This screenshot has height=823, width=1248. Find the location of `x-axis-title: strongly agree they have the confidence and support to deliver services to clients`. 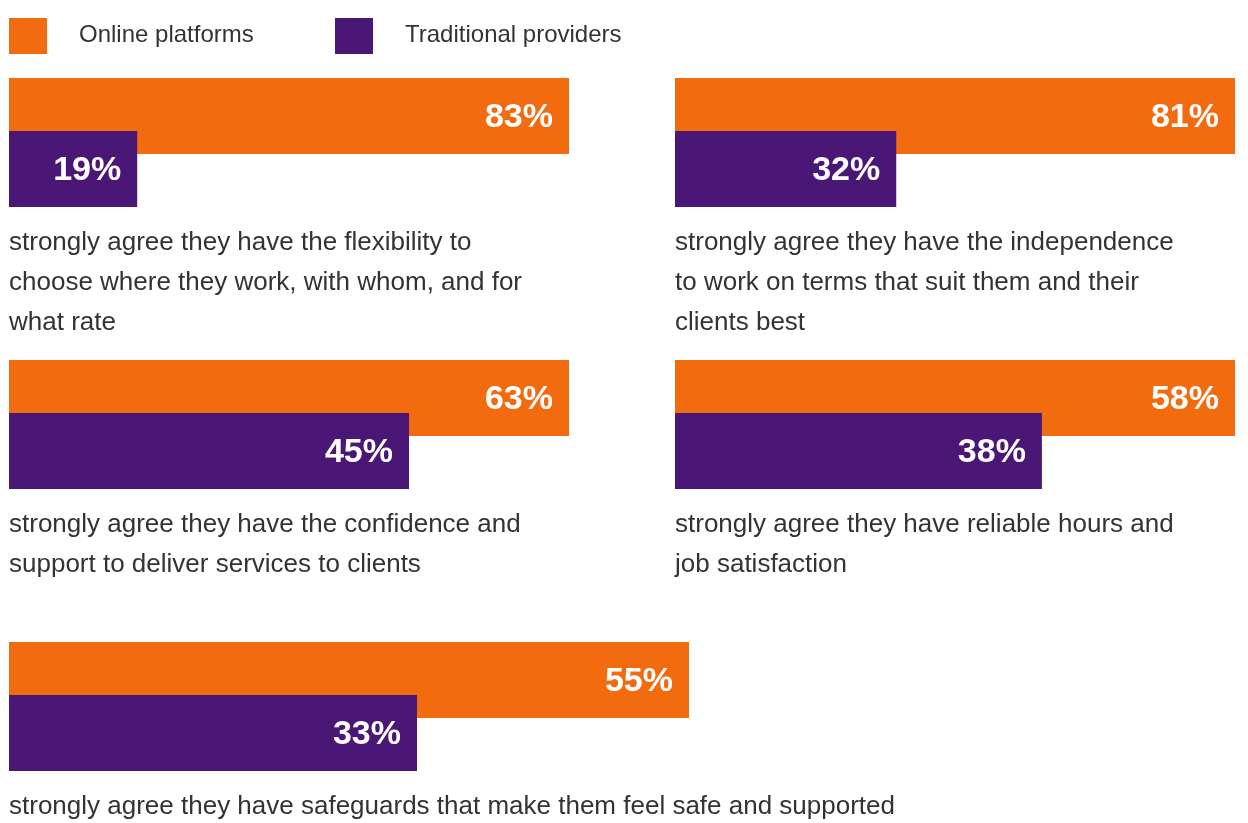

x-axis-title: strongly agree they have the confidence and support to deliver services to clients is located at coordinates (265, 543).